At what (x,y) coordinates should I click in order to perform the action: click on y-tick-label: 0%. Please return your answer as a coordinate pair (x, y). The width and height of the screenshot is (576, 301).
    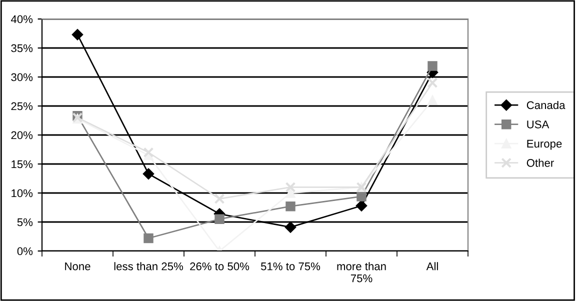
    Looking at the image, I should click on (25, 251).